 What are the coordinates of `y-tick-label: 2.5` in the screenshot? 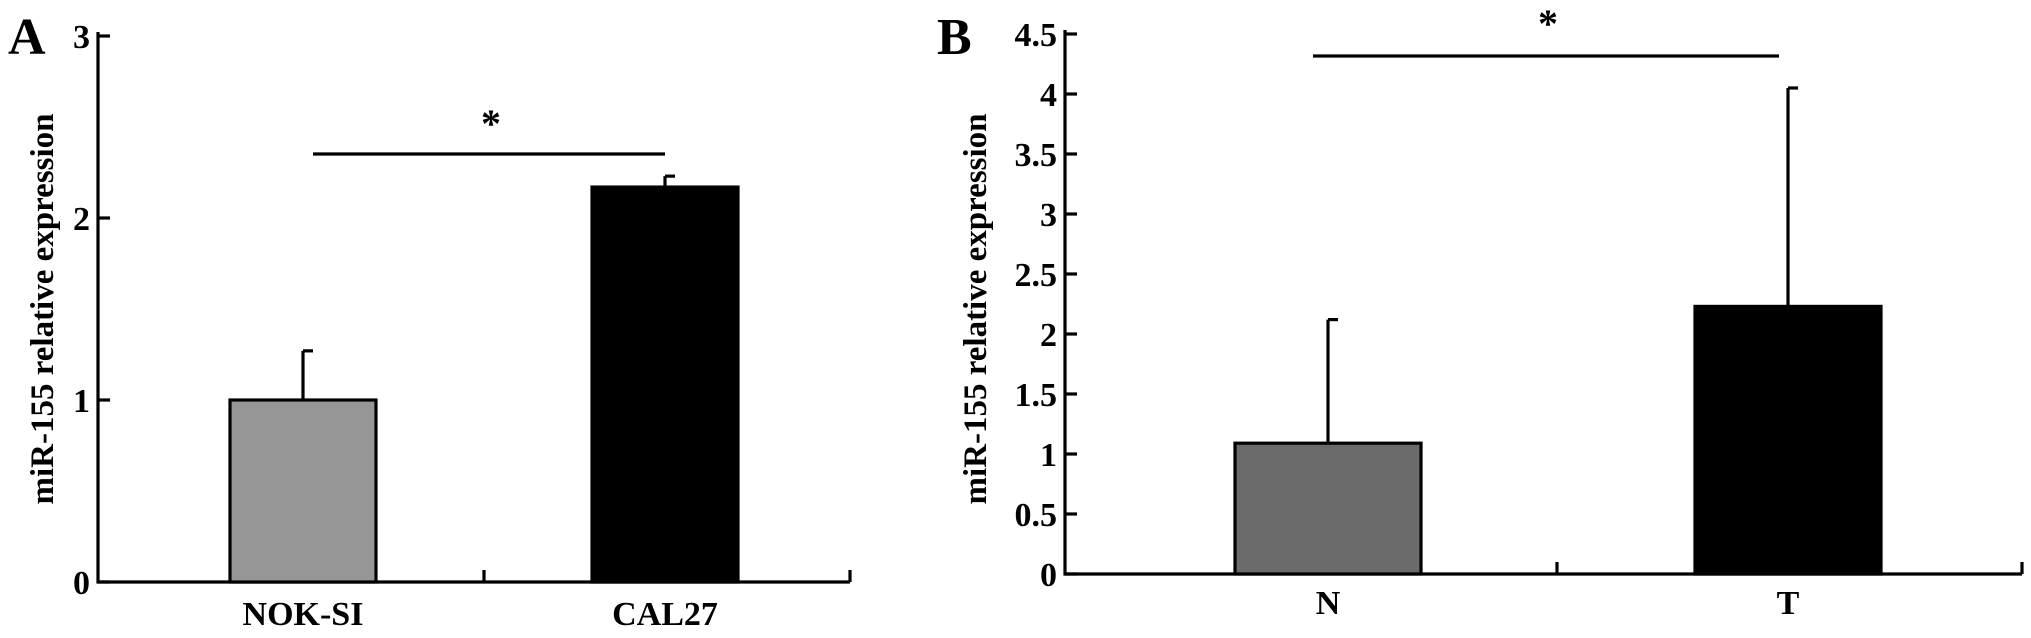 It's located at (1036, 275).